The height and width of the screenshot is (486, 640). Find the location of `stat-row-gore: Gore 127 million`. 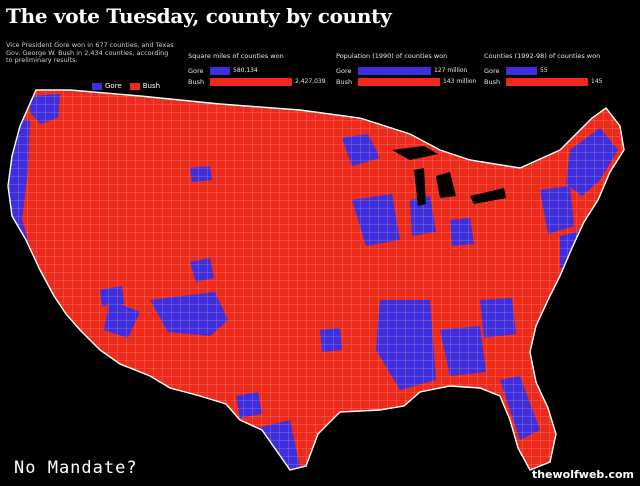

stat-row-gore: Gore 127 million is located at coordinates (411, 70).